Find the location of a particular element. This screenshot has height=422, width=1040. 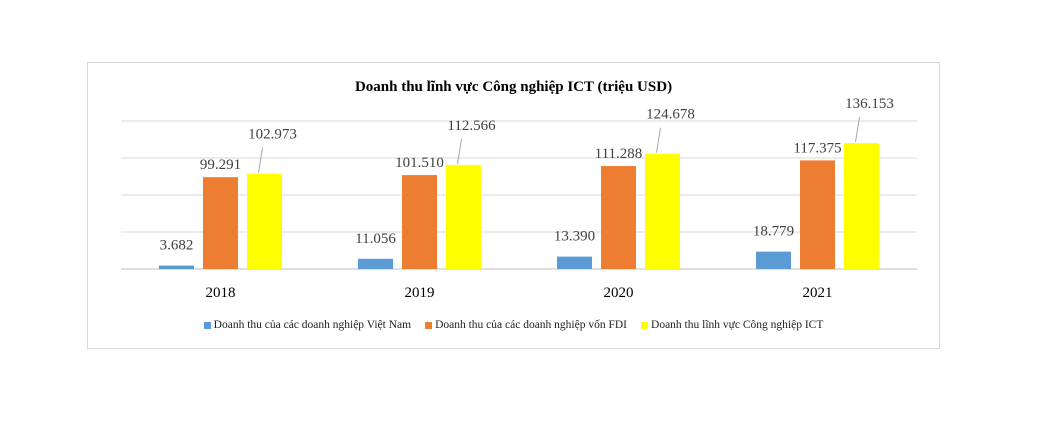

bar-vietnam-2018 is located at coordinates (176, 267).